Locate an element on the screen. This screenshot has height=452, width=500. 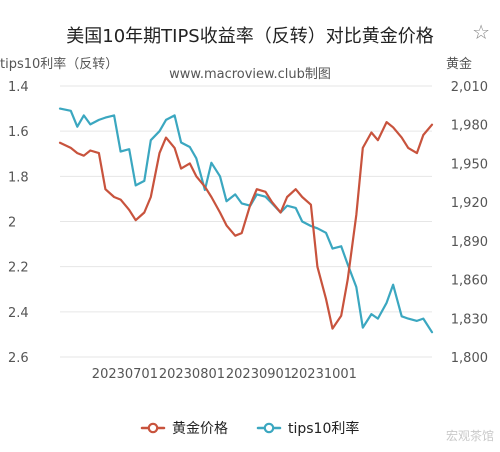
star-outline-icon: ☆ is located at coordinates (481, 32).